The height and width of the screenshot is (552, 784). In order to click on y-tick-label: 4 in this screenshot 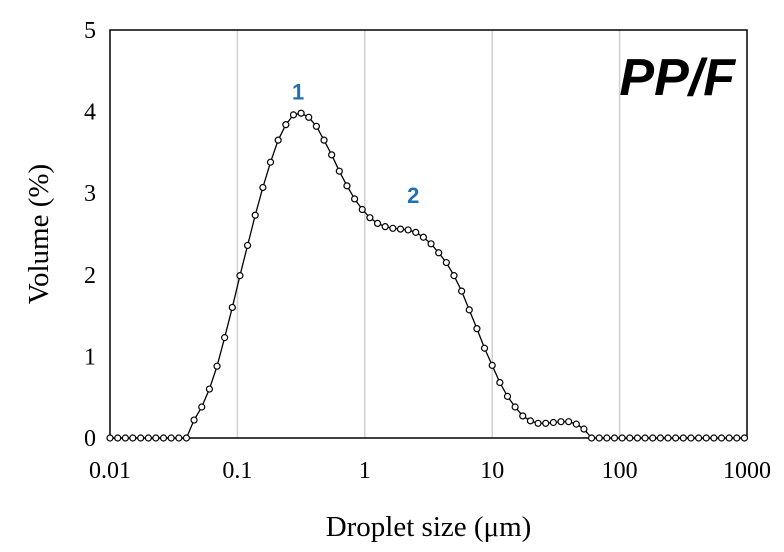, I will do `click(90, 113)`.